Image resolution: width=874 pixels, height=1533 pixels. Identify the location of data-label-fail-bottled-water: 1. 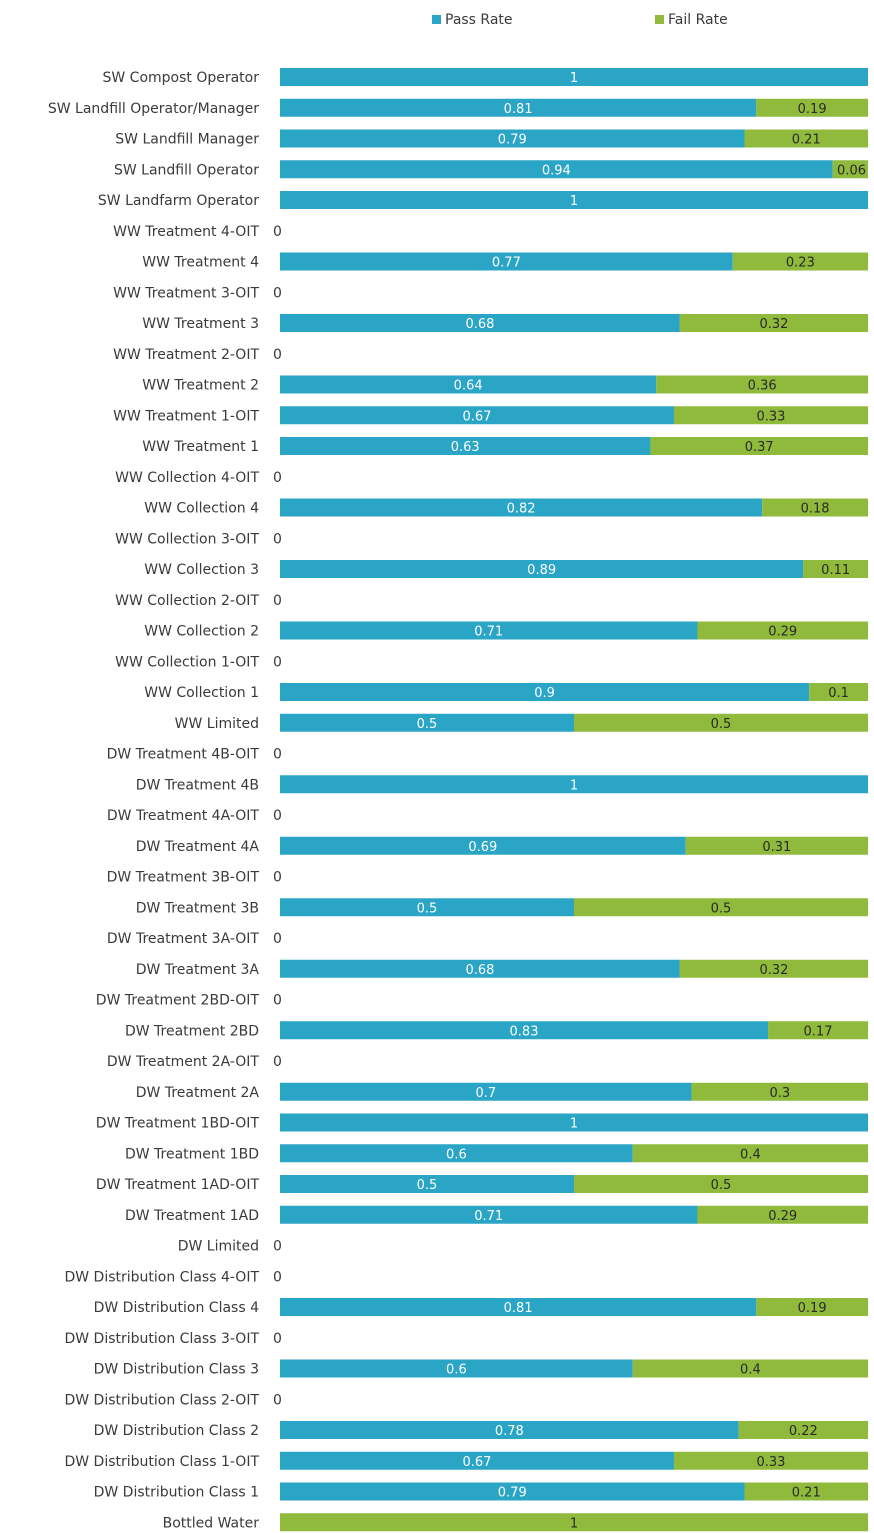
(574, 1523).